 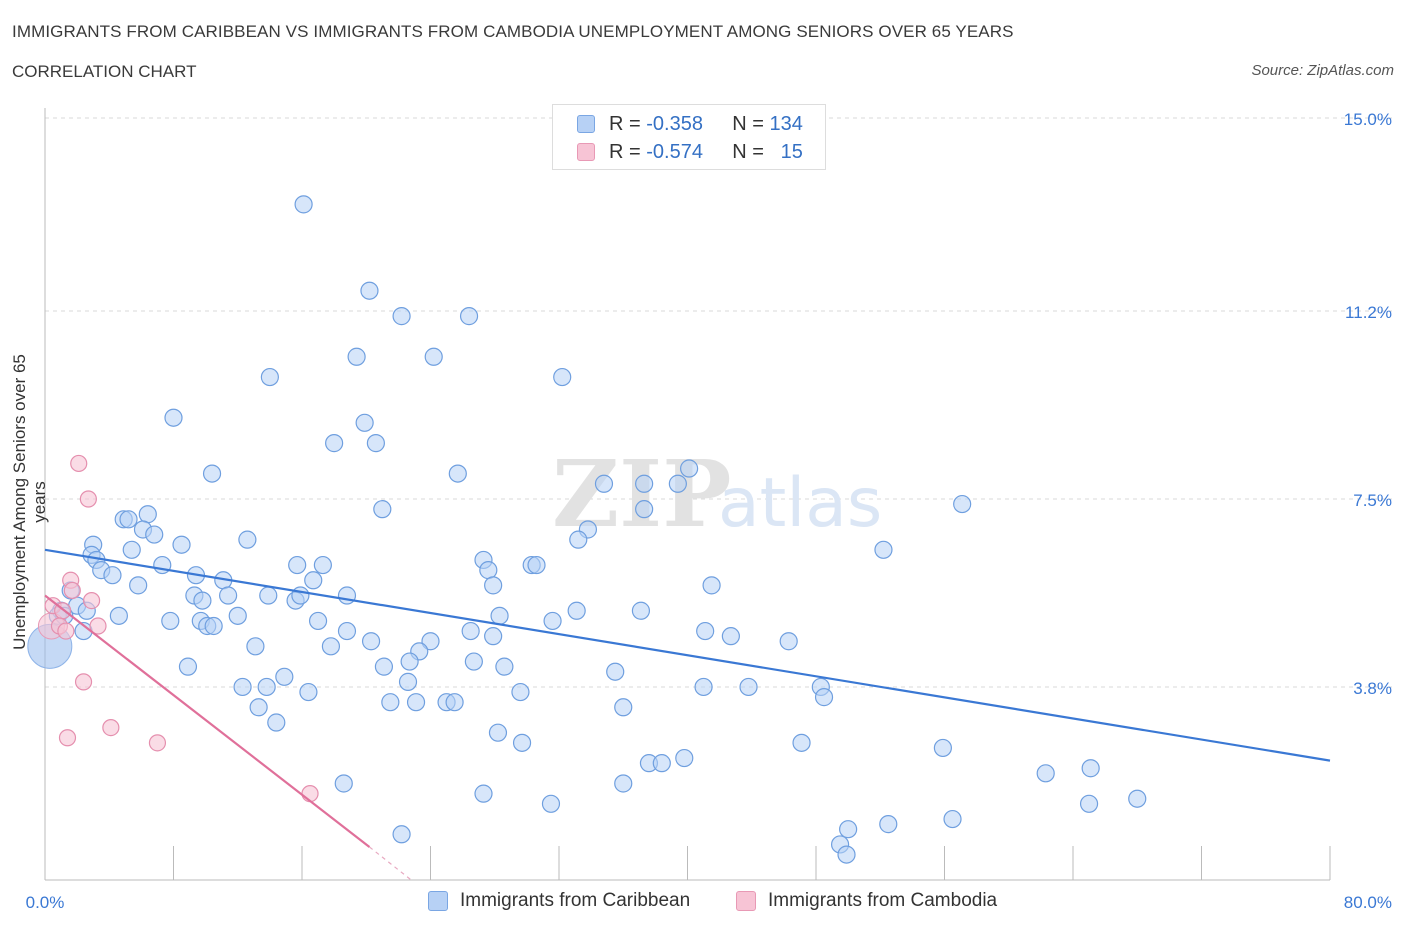 What do you see at coordinates (748, 123) in the screenshot?
I see `legend-n-label: N =` at bounding box center [748, 123].